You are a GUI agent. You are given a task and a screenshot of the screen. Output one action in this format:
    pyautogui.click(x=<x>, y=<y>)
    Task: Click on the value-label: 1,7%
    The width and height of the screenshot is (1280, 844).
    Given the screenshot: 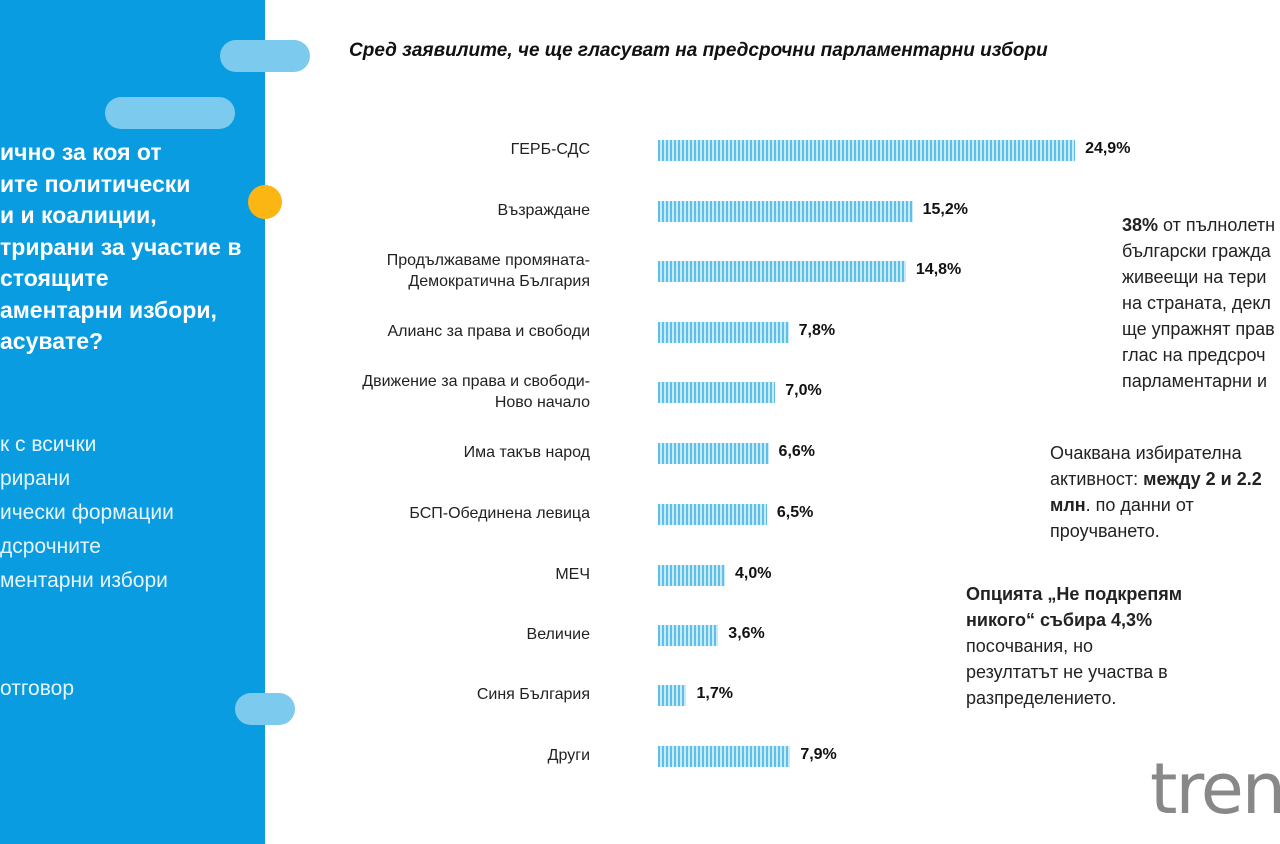 What is the action you would take?
    pyautogui.click(x=714, y=693)
    